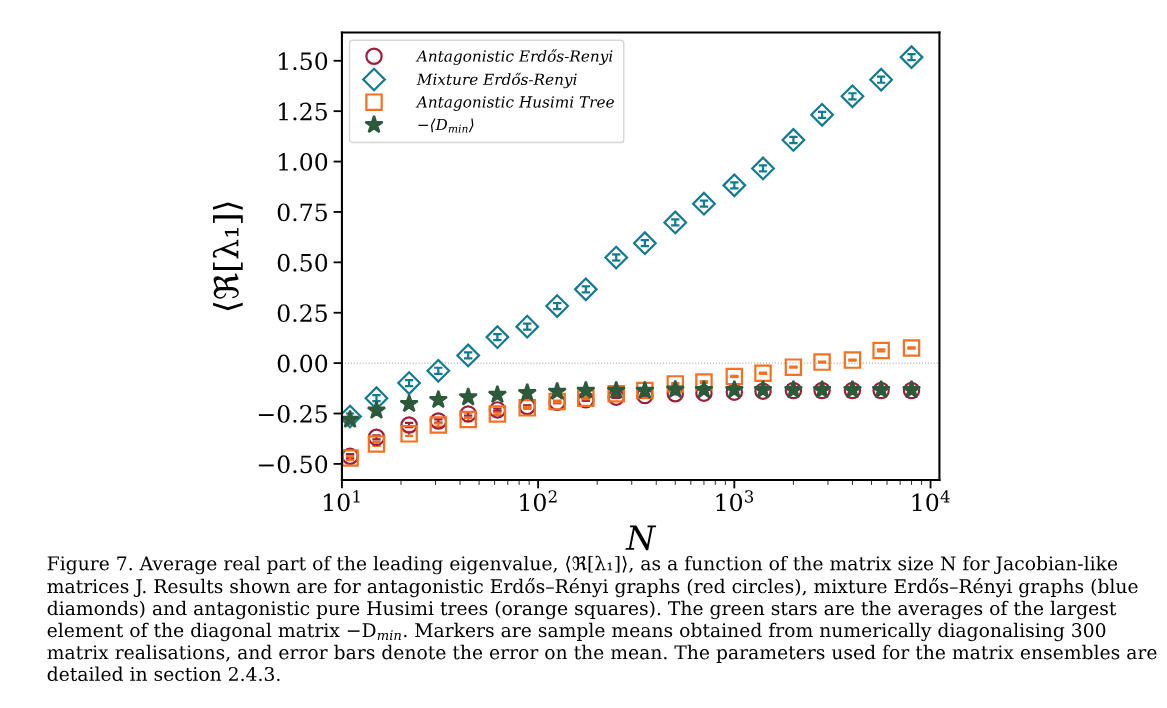  I want to click on x-tick-label: 10$^{4}$, so click(931, 501).